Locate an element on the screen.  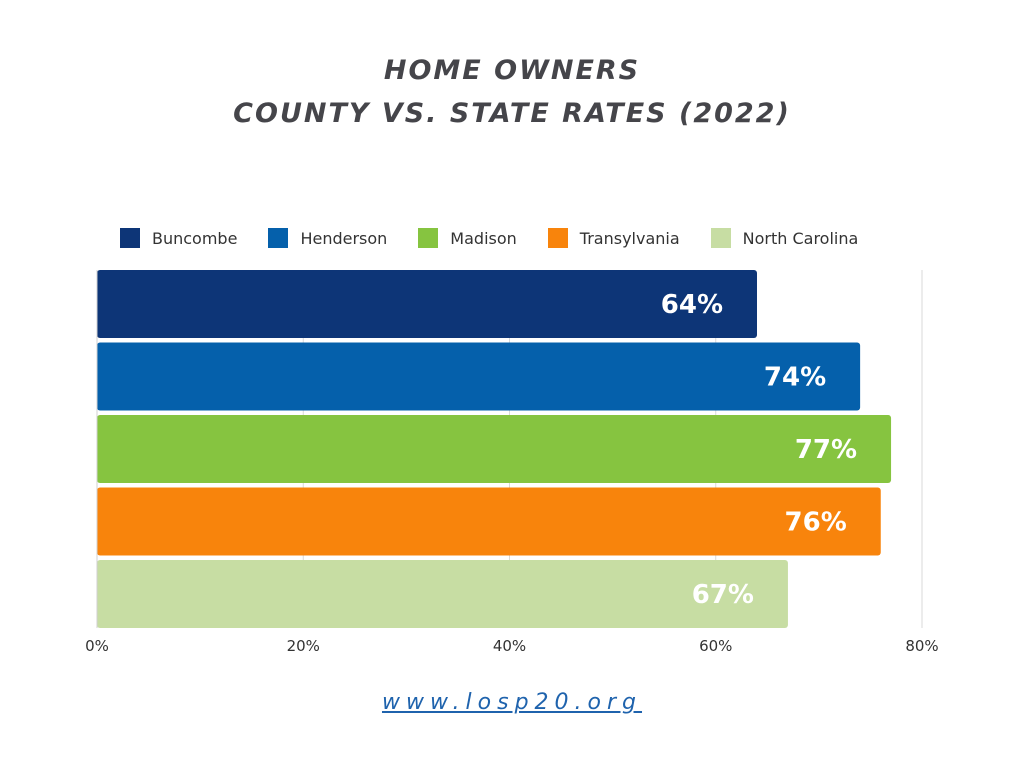
x-tick-label: 60% is located at coordinates (715, 646).